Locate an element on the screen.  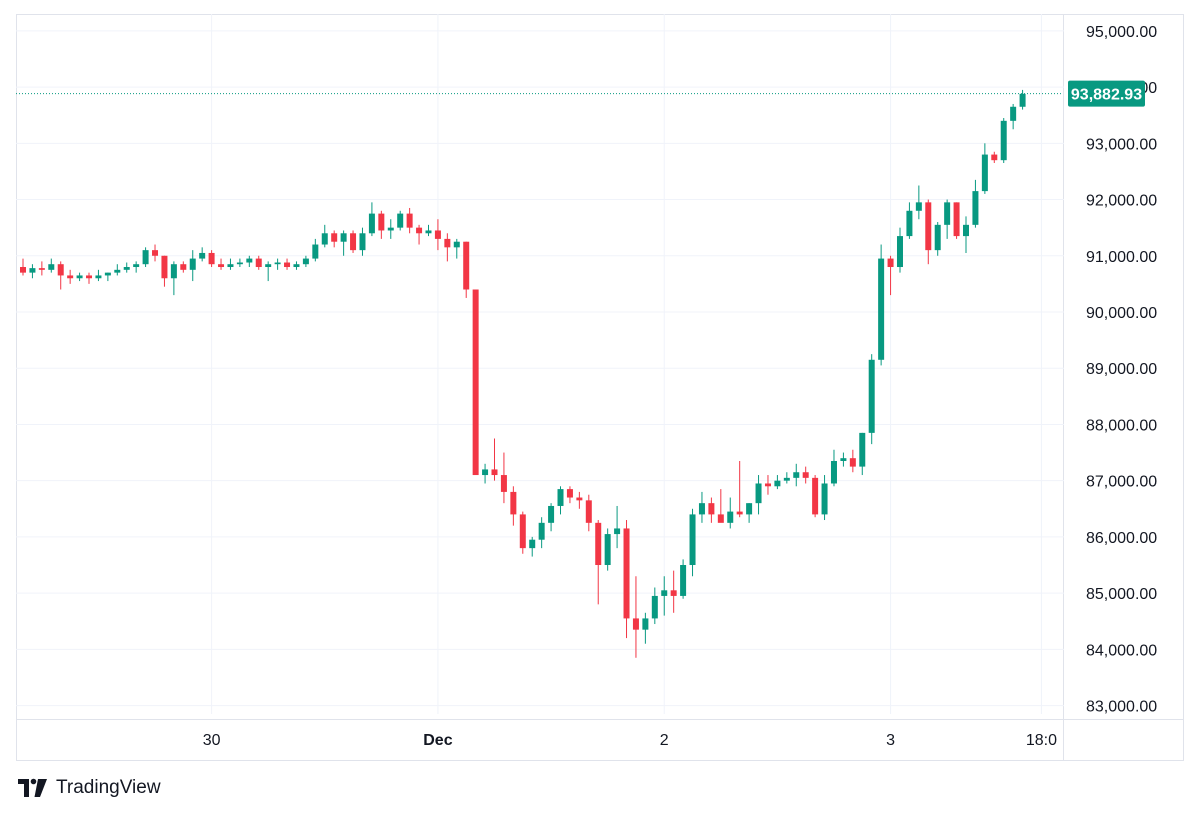
price-tick-label: 90,000.00 is located at coordinates (1121, 313).